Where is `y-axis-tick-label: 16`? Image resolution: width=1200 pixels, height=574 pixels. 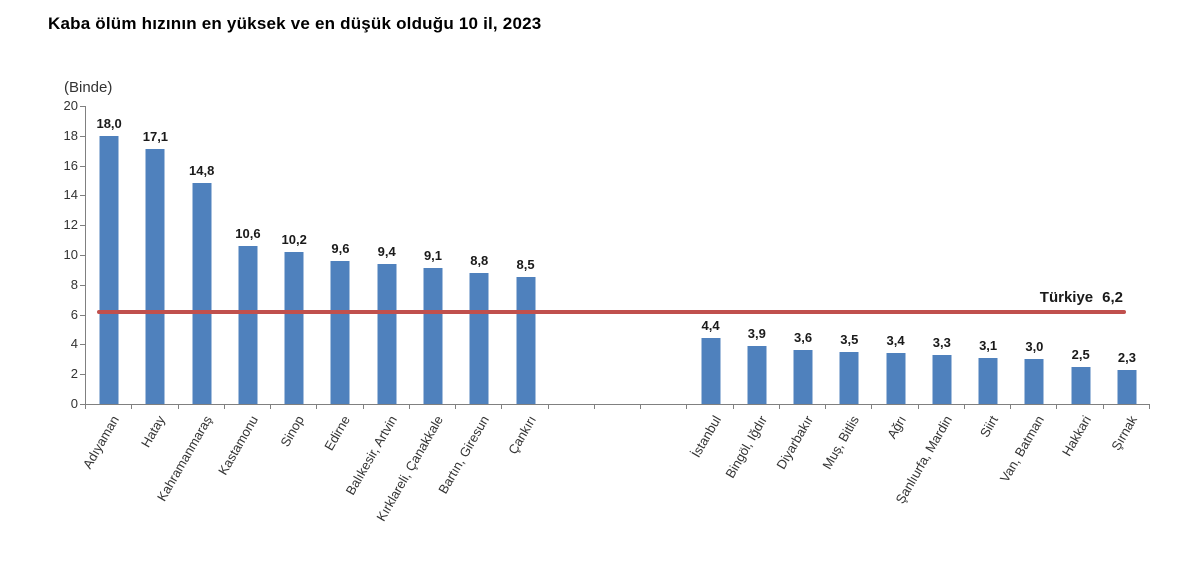
y-axis-tick-label: 16 is located at coordinates (70, 165).